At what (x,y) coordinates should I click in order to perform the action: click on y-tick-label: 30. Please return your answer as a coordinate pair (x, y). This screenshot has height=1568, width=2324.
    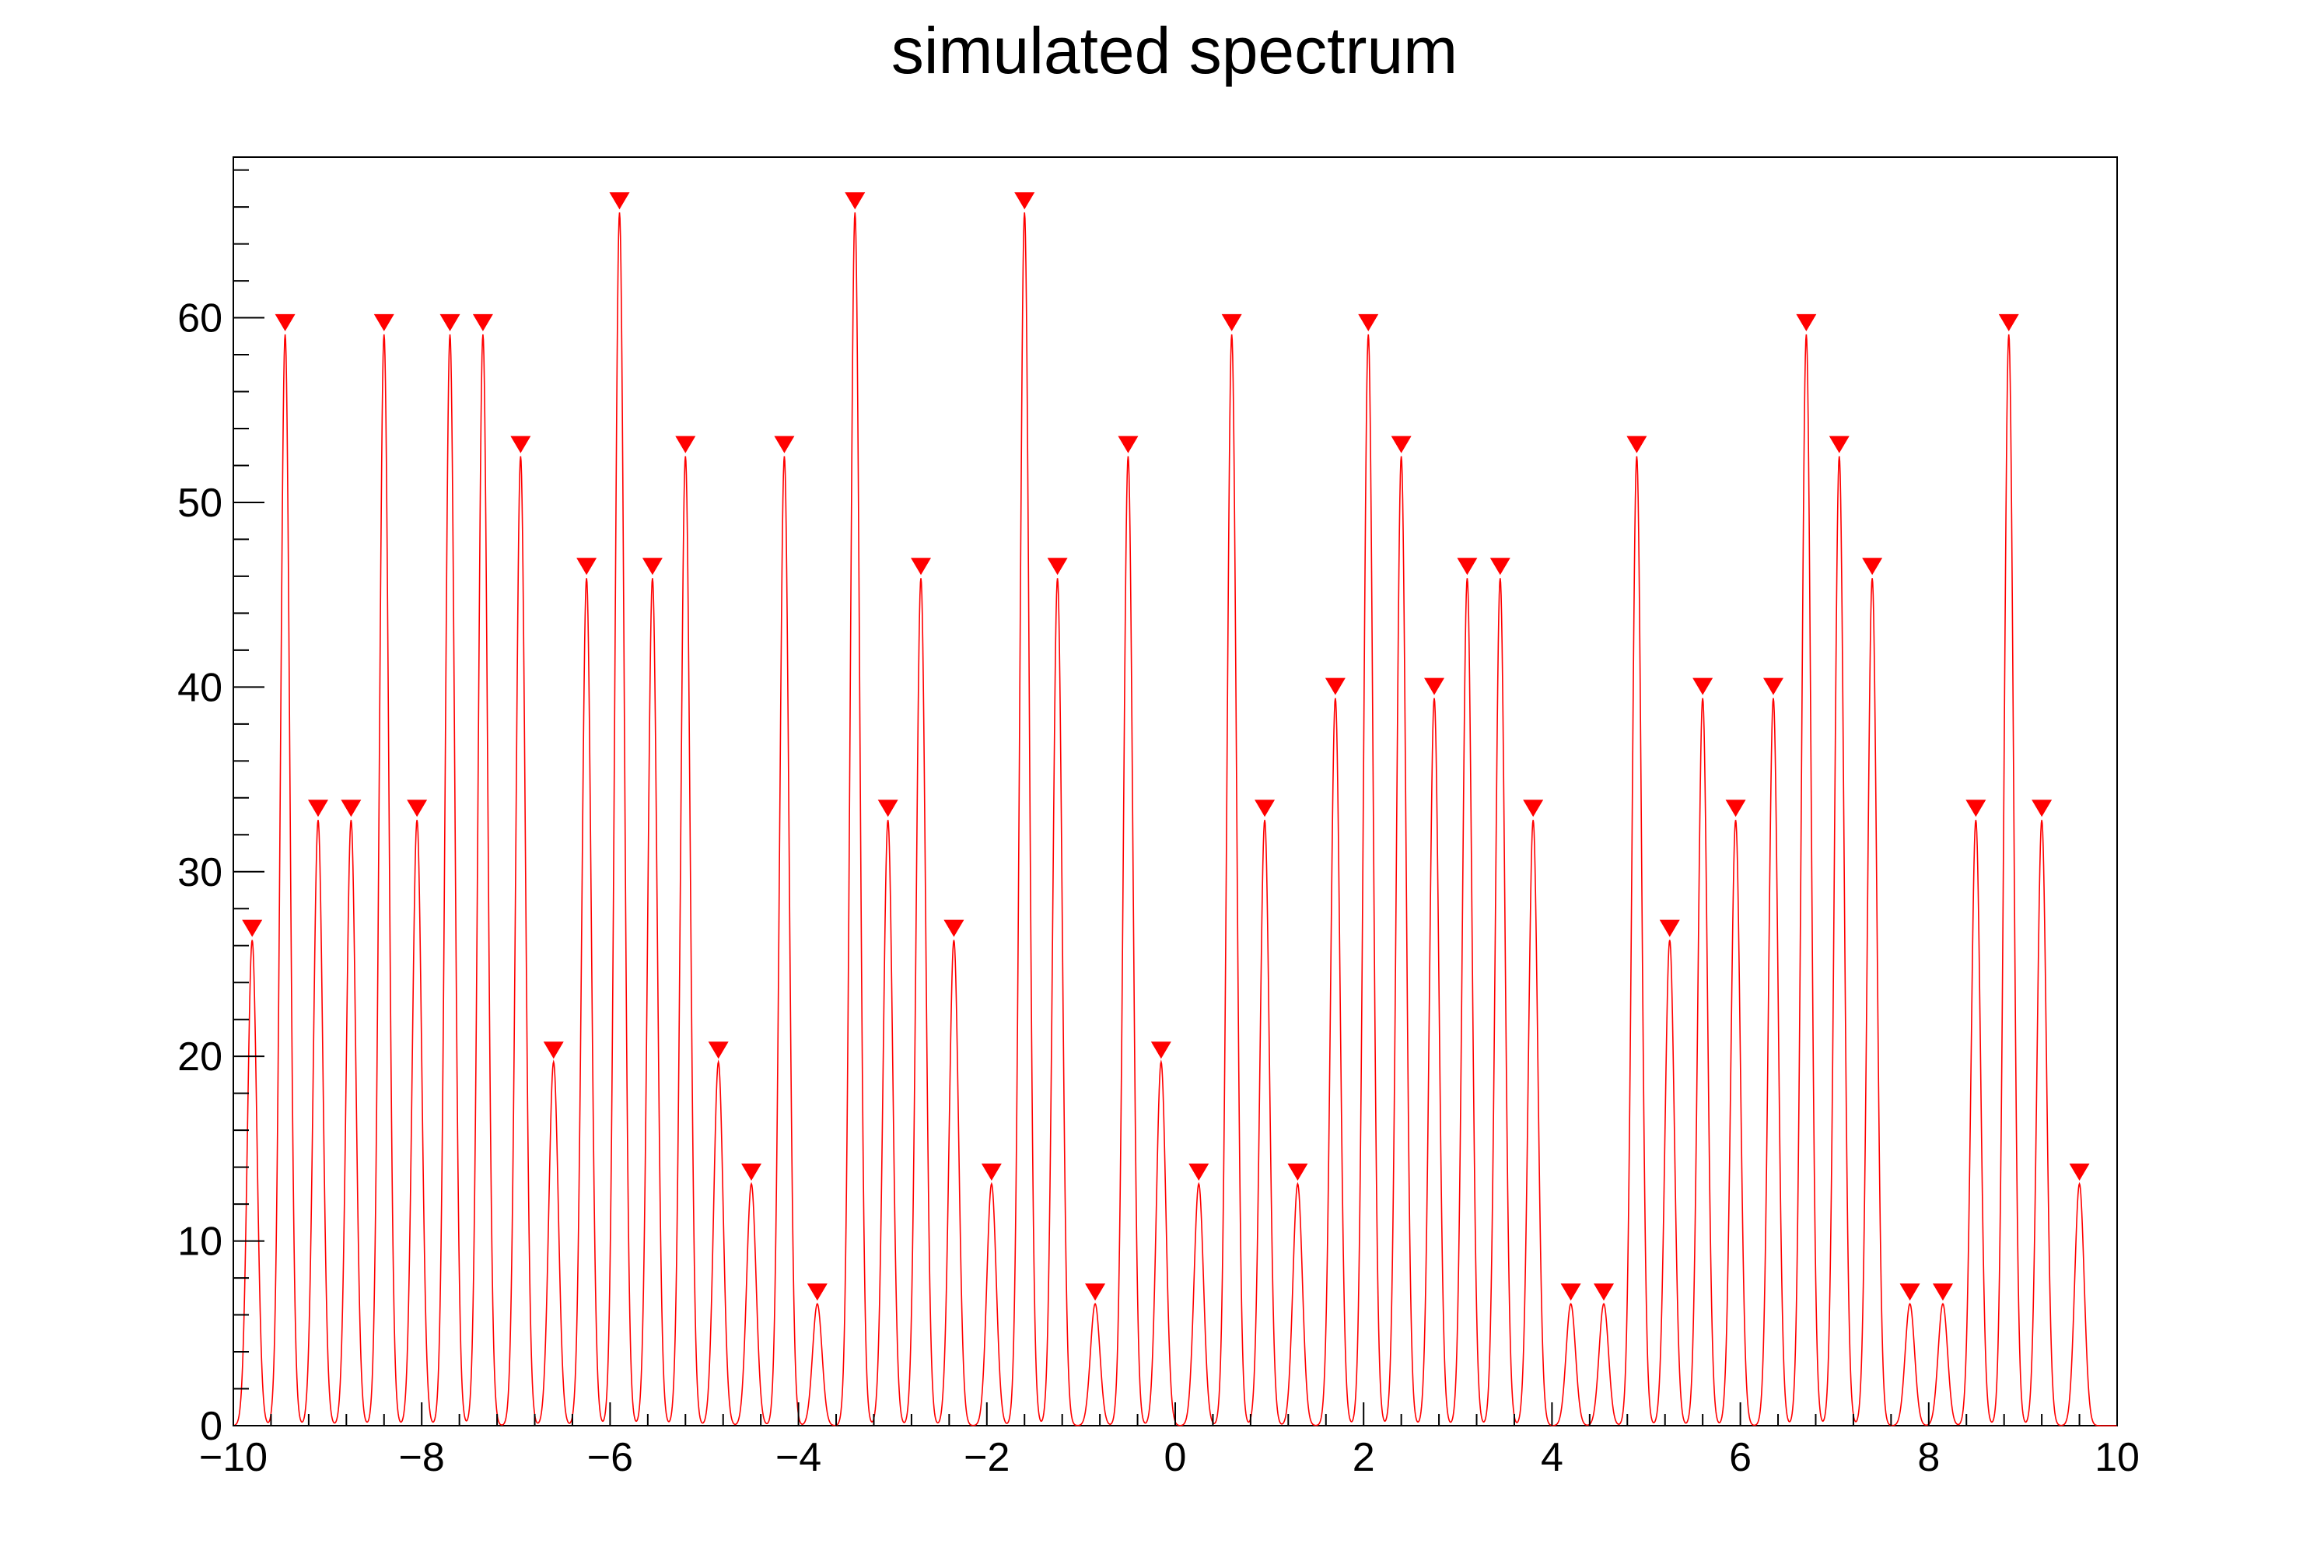
    Looking at the image, I should click on (199, 873).